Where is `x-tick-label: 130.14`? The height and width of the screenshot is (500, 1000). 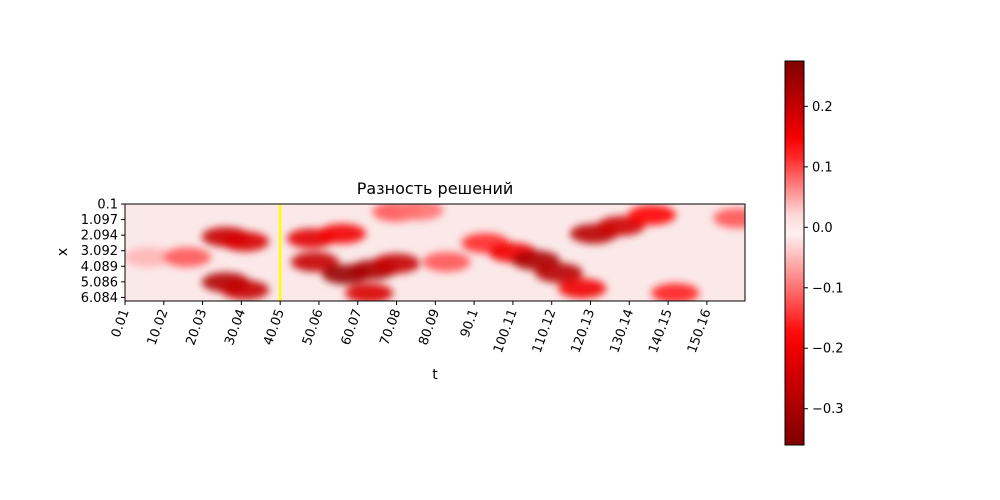 x-tick-label: 130.14 is located at coordinates (622, 331).